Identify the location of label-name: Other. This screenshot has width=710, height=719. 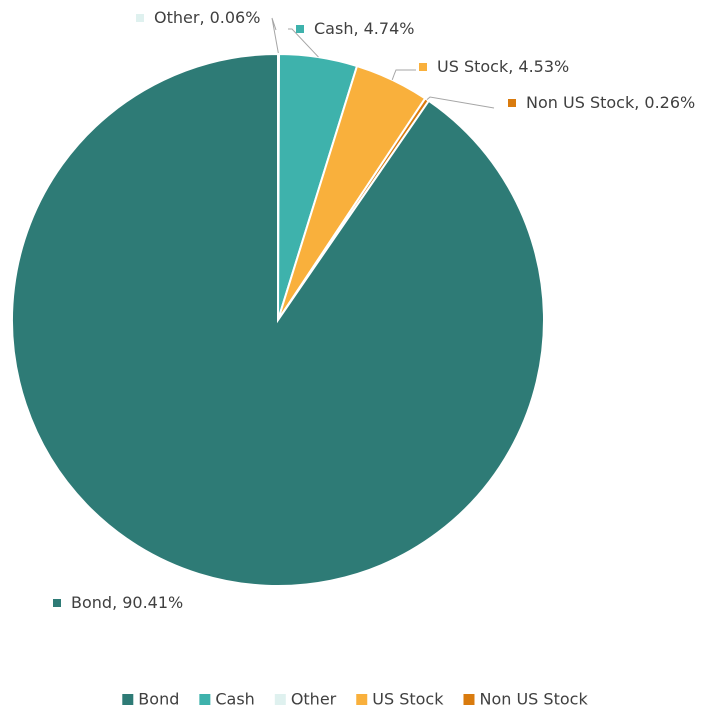
(177, 17).